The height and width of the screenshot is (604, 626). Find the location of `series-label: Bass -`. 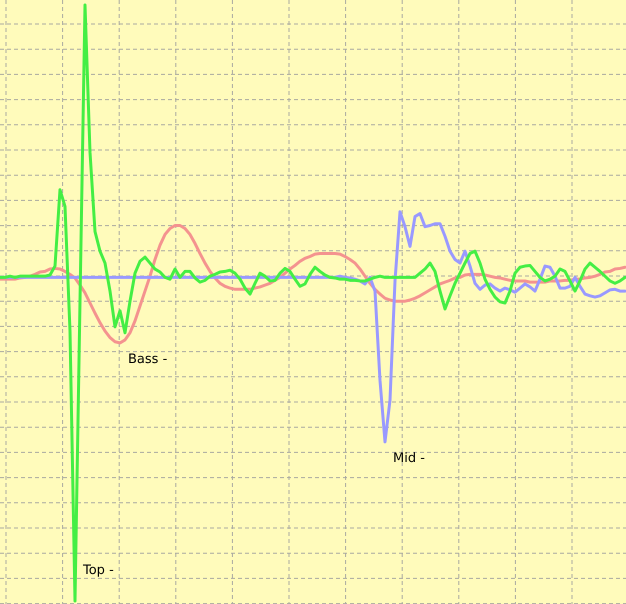

series-label: Bass - is located at coordinates (148, 359).